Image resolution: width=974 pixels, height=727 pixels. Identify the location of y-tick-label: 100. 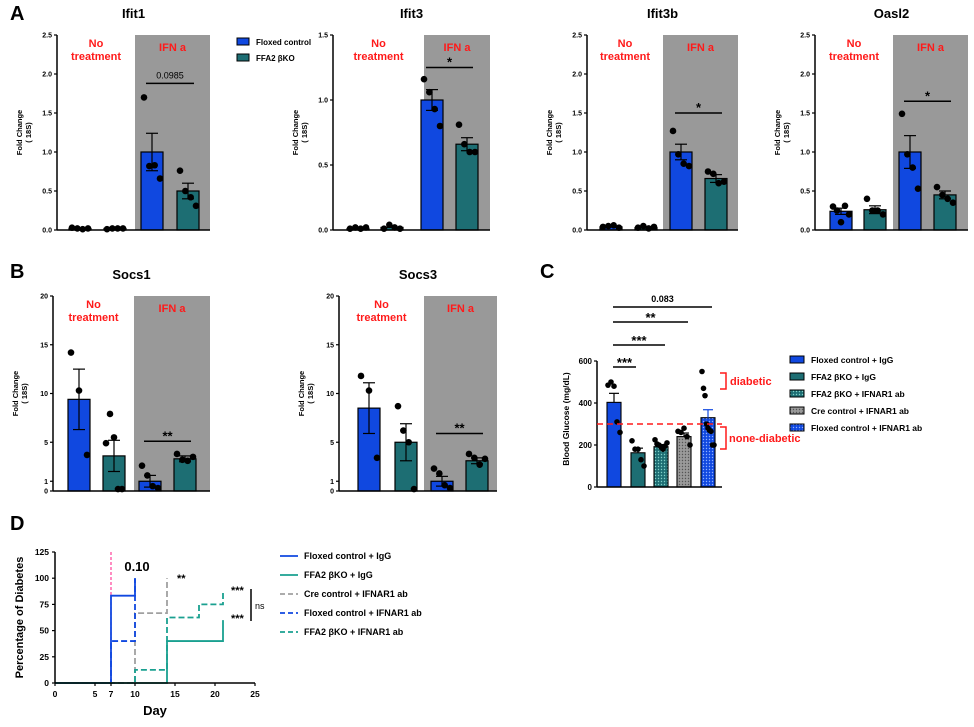
(42, 578).